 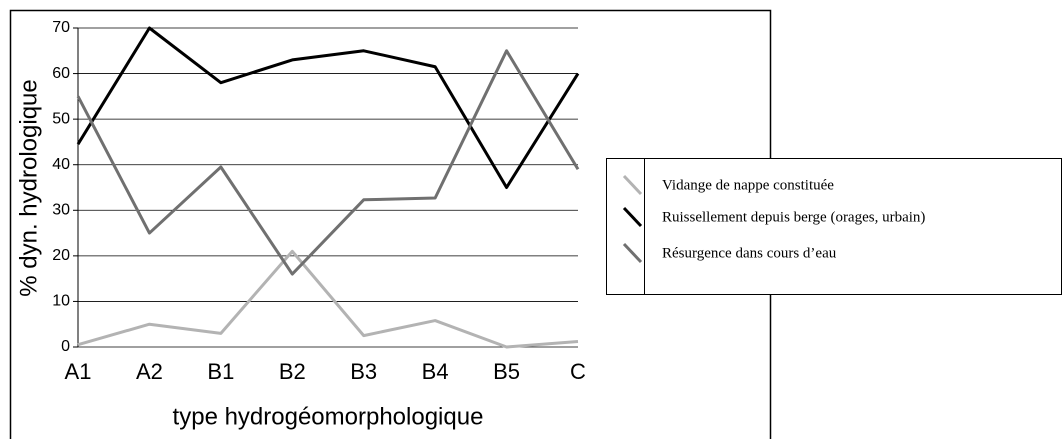 I want to click on legend-box, so click(x=834, y=226).